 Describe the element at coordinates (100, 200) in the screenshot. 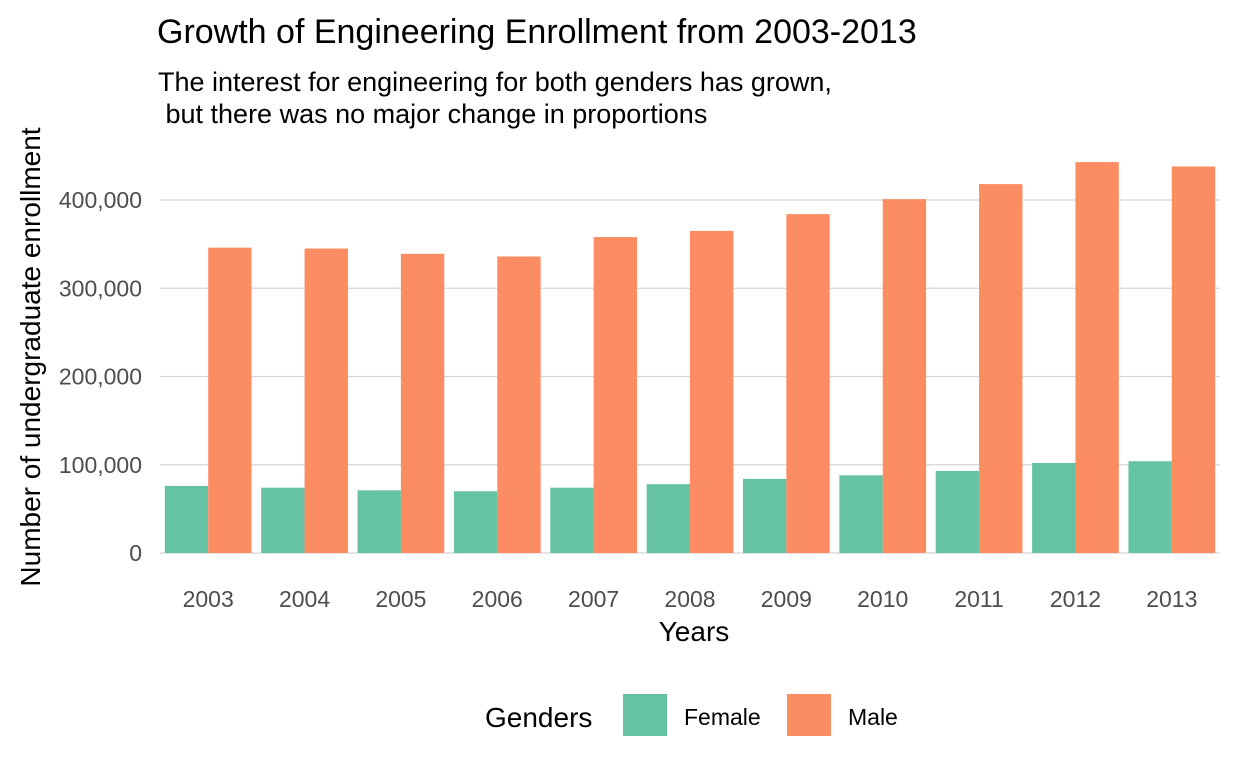

I see `y-tick-label: 400,000` at that location.